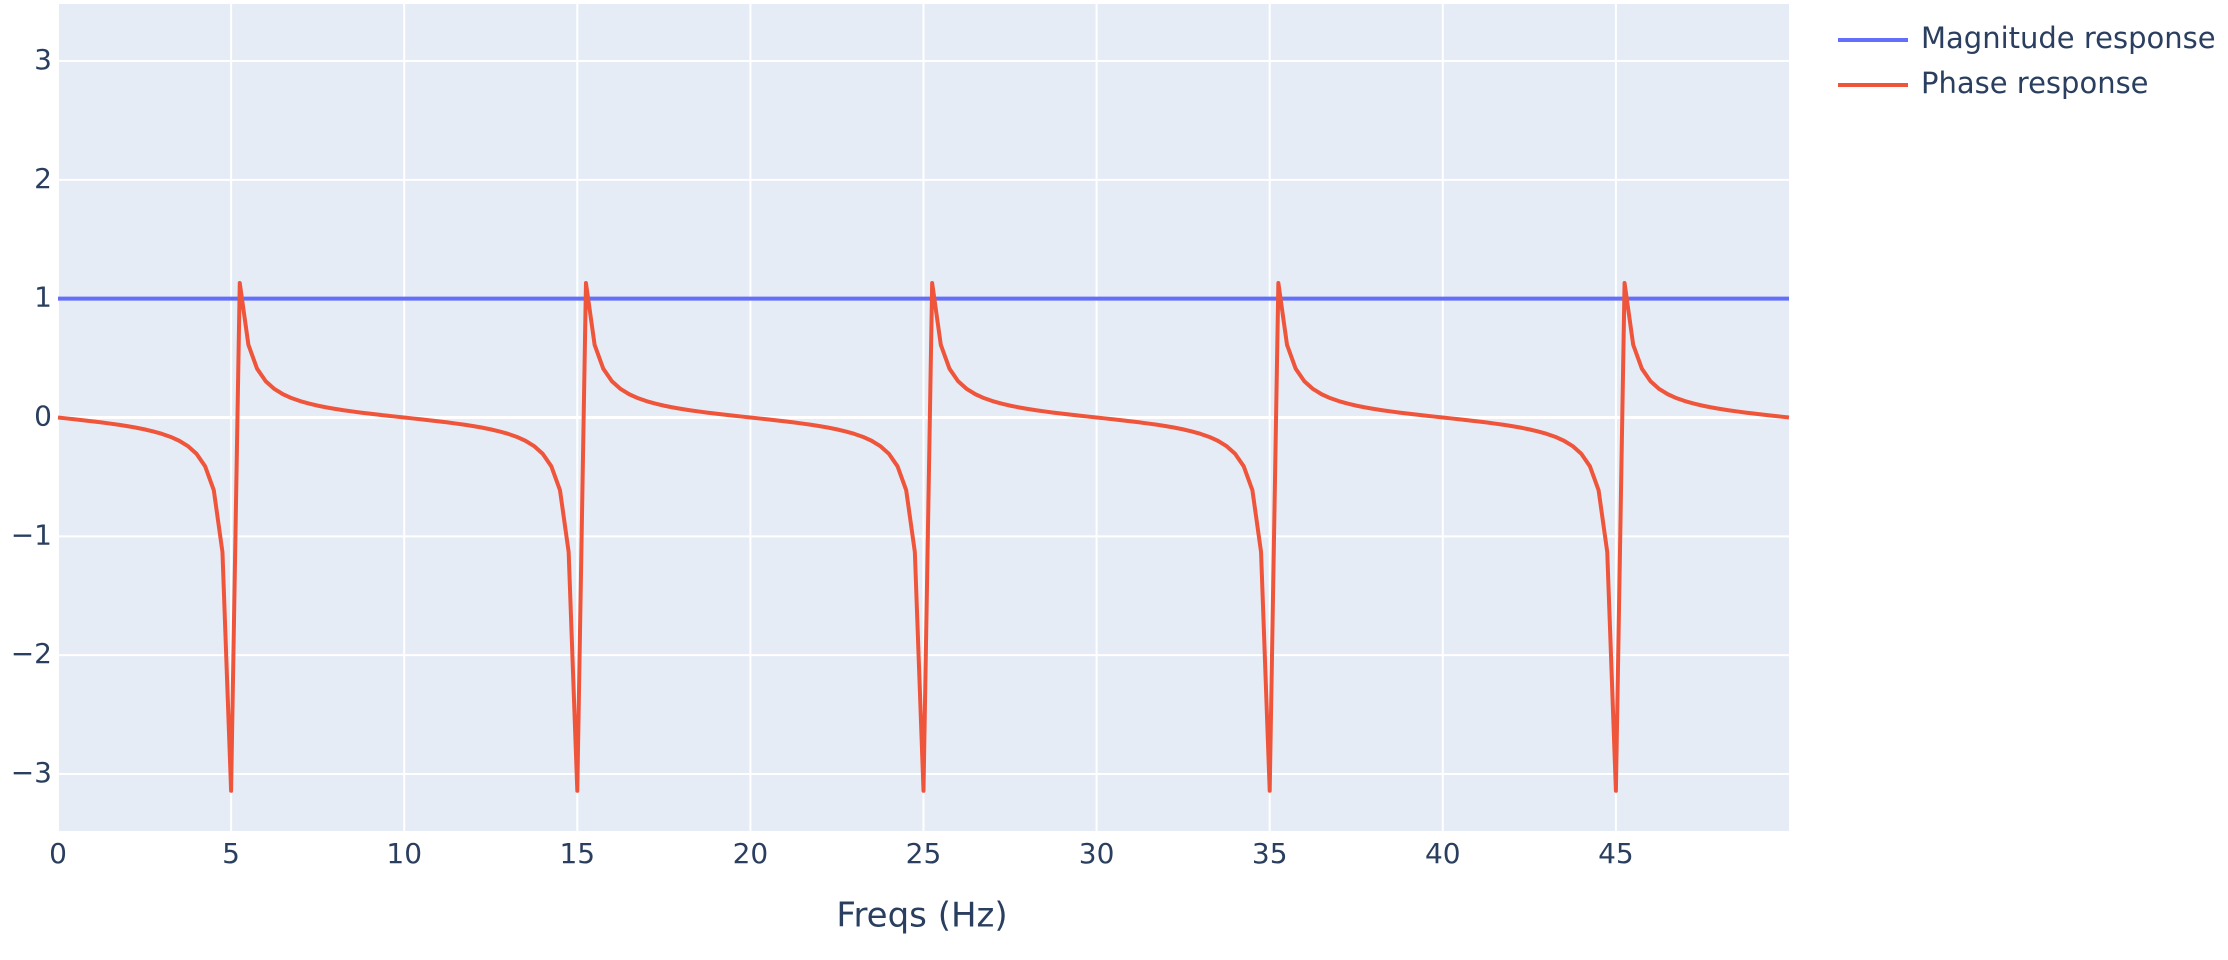 This screenshot has height=960, width=2228. Describe the element at coordinates (404, 853) in the screenshot. I see `x-tick-label: 10` at that location.